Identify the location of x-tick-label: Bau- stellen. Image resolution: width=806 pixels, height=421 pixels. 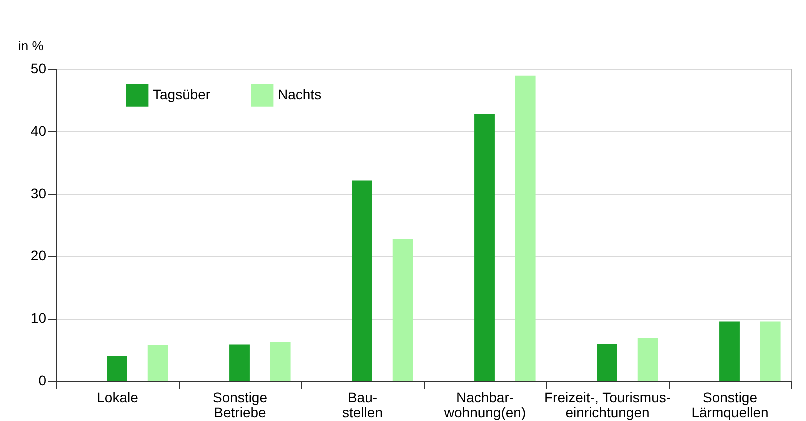
(362, 405).